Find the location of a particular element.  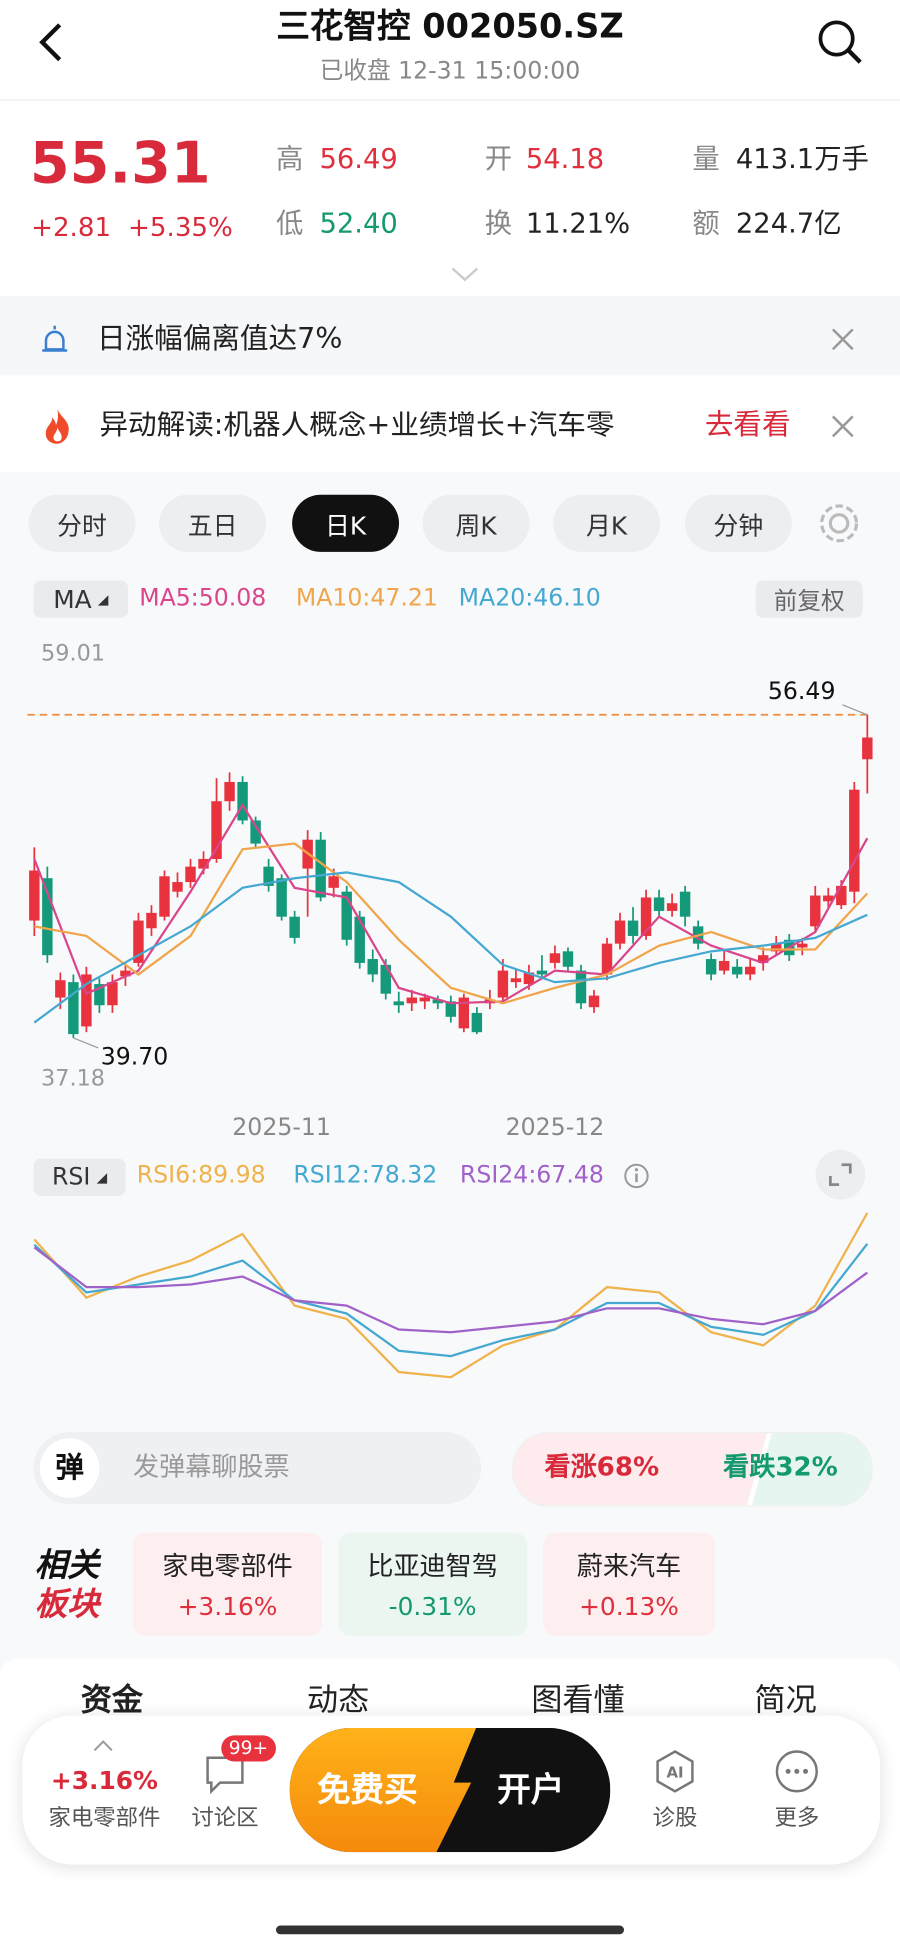

notice-bar is located at coordinates (450, 426).